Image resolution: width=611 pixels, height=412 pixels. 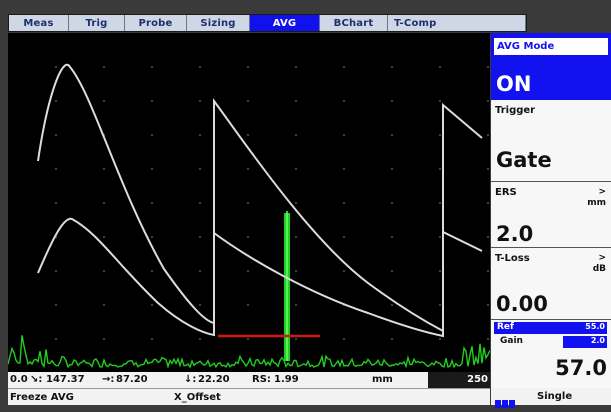 I want to click on avg-mode-title: AVG Mode, so click(x=551, y=46).